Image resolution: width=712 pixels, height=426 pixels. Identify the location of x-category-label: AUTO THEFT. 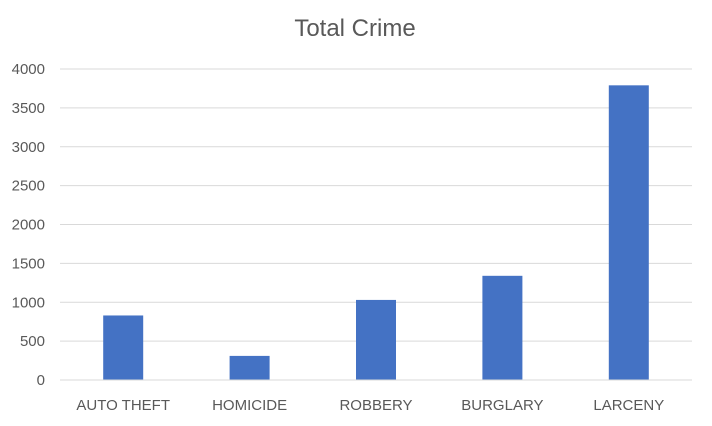
(123, 405).